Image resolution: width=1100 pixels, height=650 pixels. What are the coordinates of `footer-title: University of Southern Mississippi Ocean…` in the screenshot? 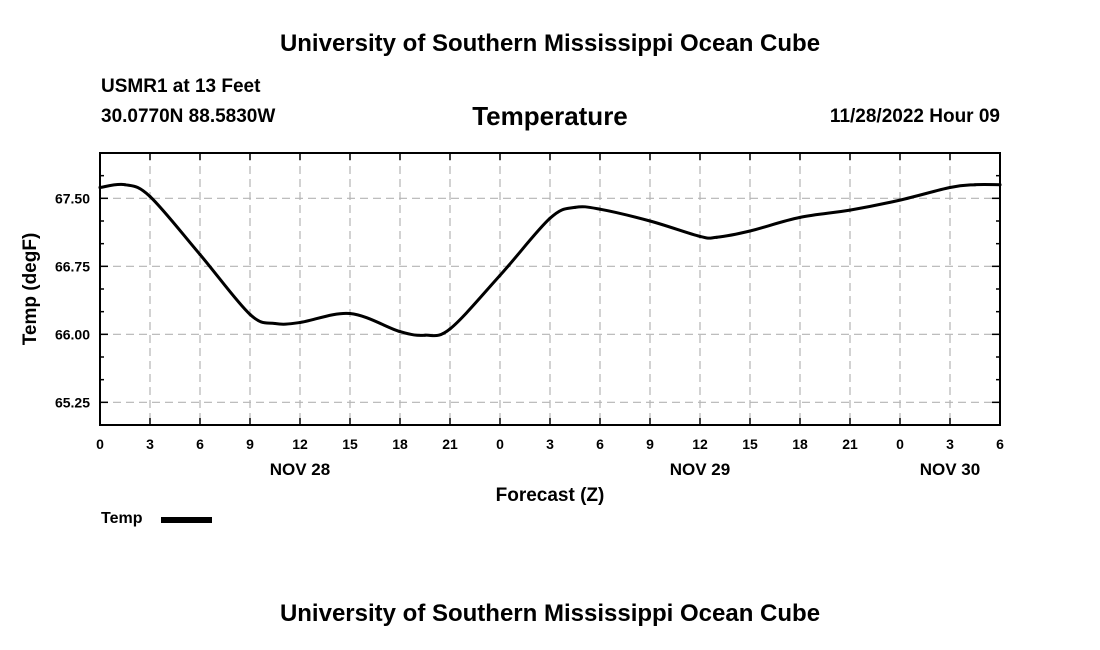 It's located at (550, 613).